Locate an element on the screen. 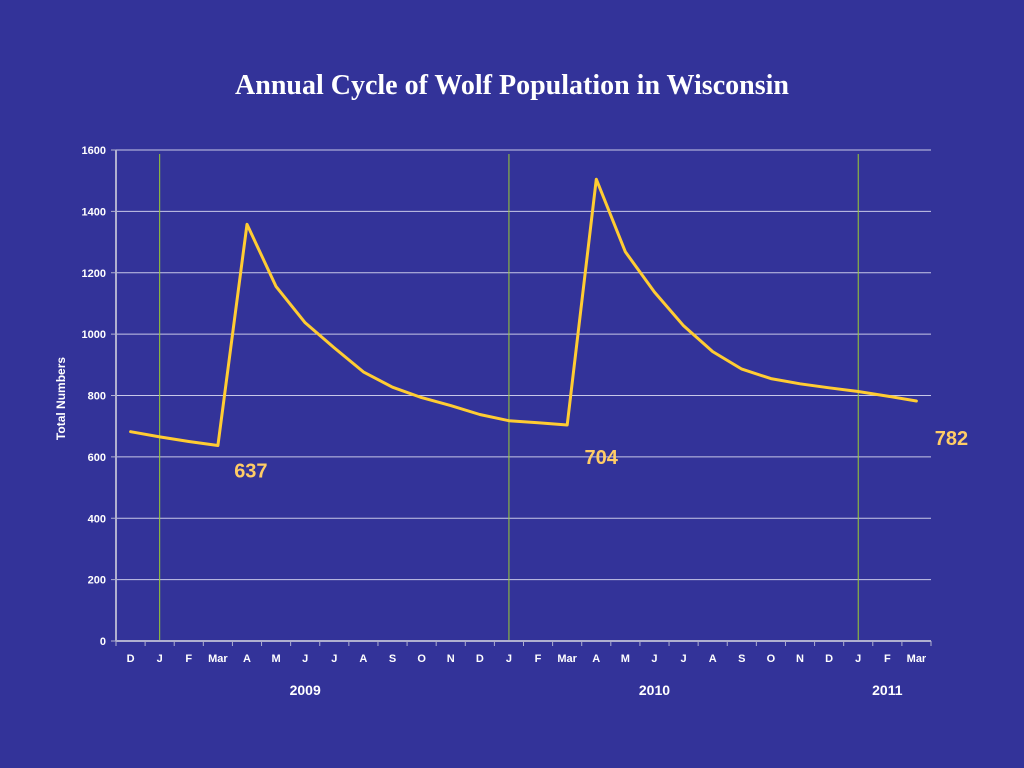 The image size is (1024, 768). year-label: 2011 is located at coordinates (887, 690).